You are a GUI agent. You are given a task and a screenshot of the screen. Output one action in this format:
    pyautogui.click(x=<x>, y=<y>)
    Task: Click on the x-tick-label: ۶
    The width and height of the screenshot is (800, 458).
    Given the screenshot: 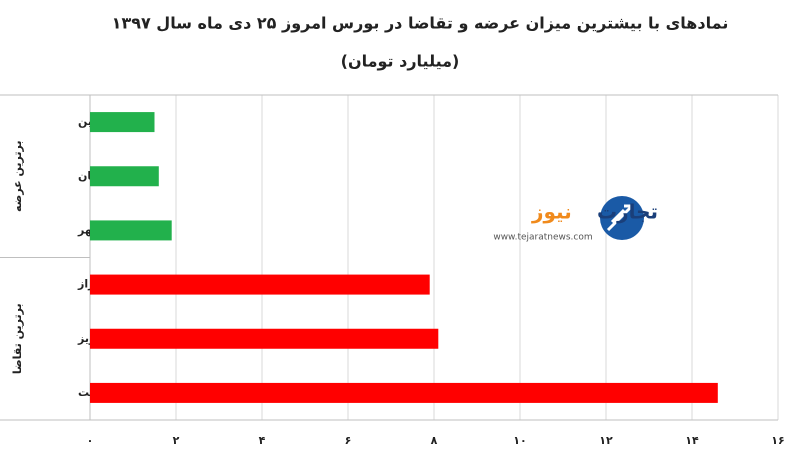 What is the action you would take?
    pyautogui.click(x=348, y=440)
    